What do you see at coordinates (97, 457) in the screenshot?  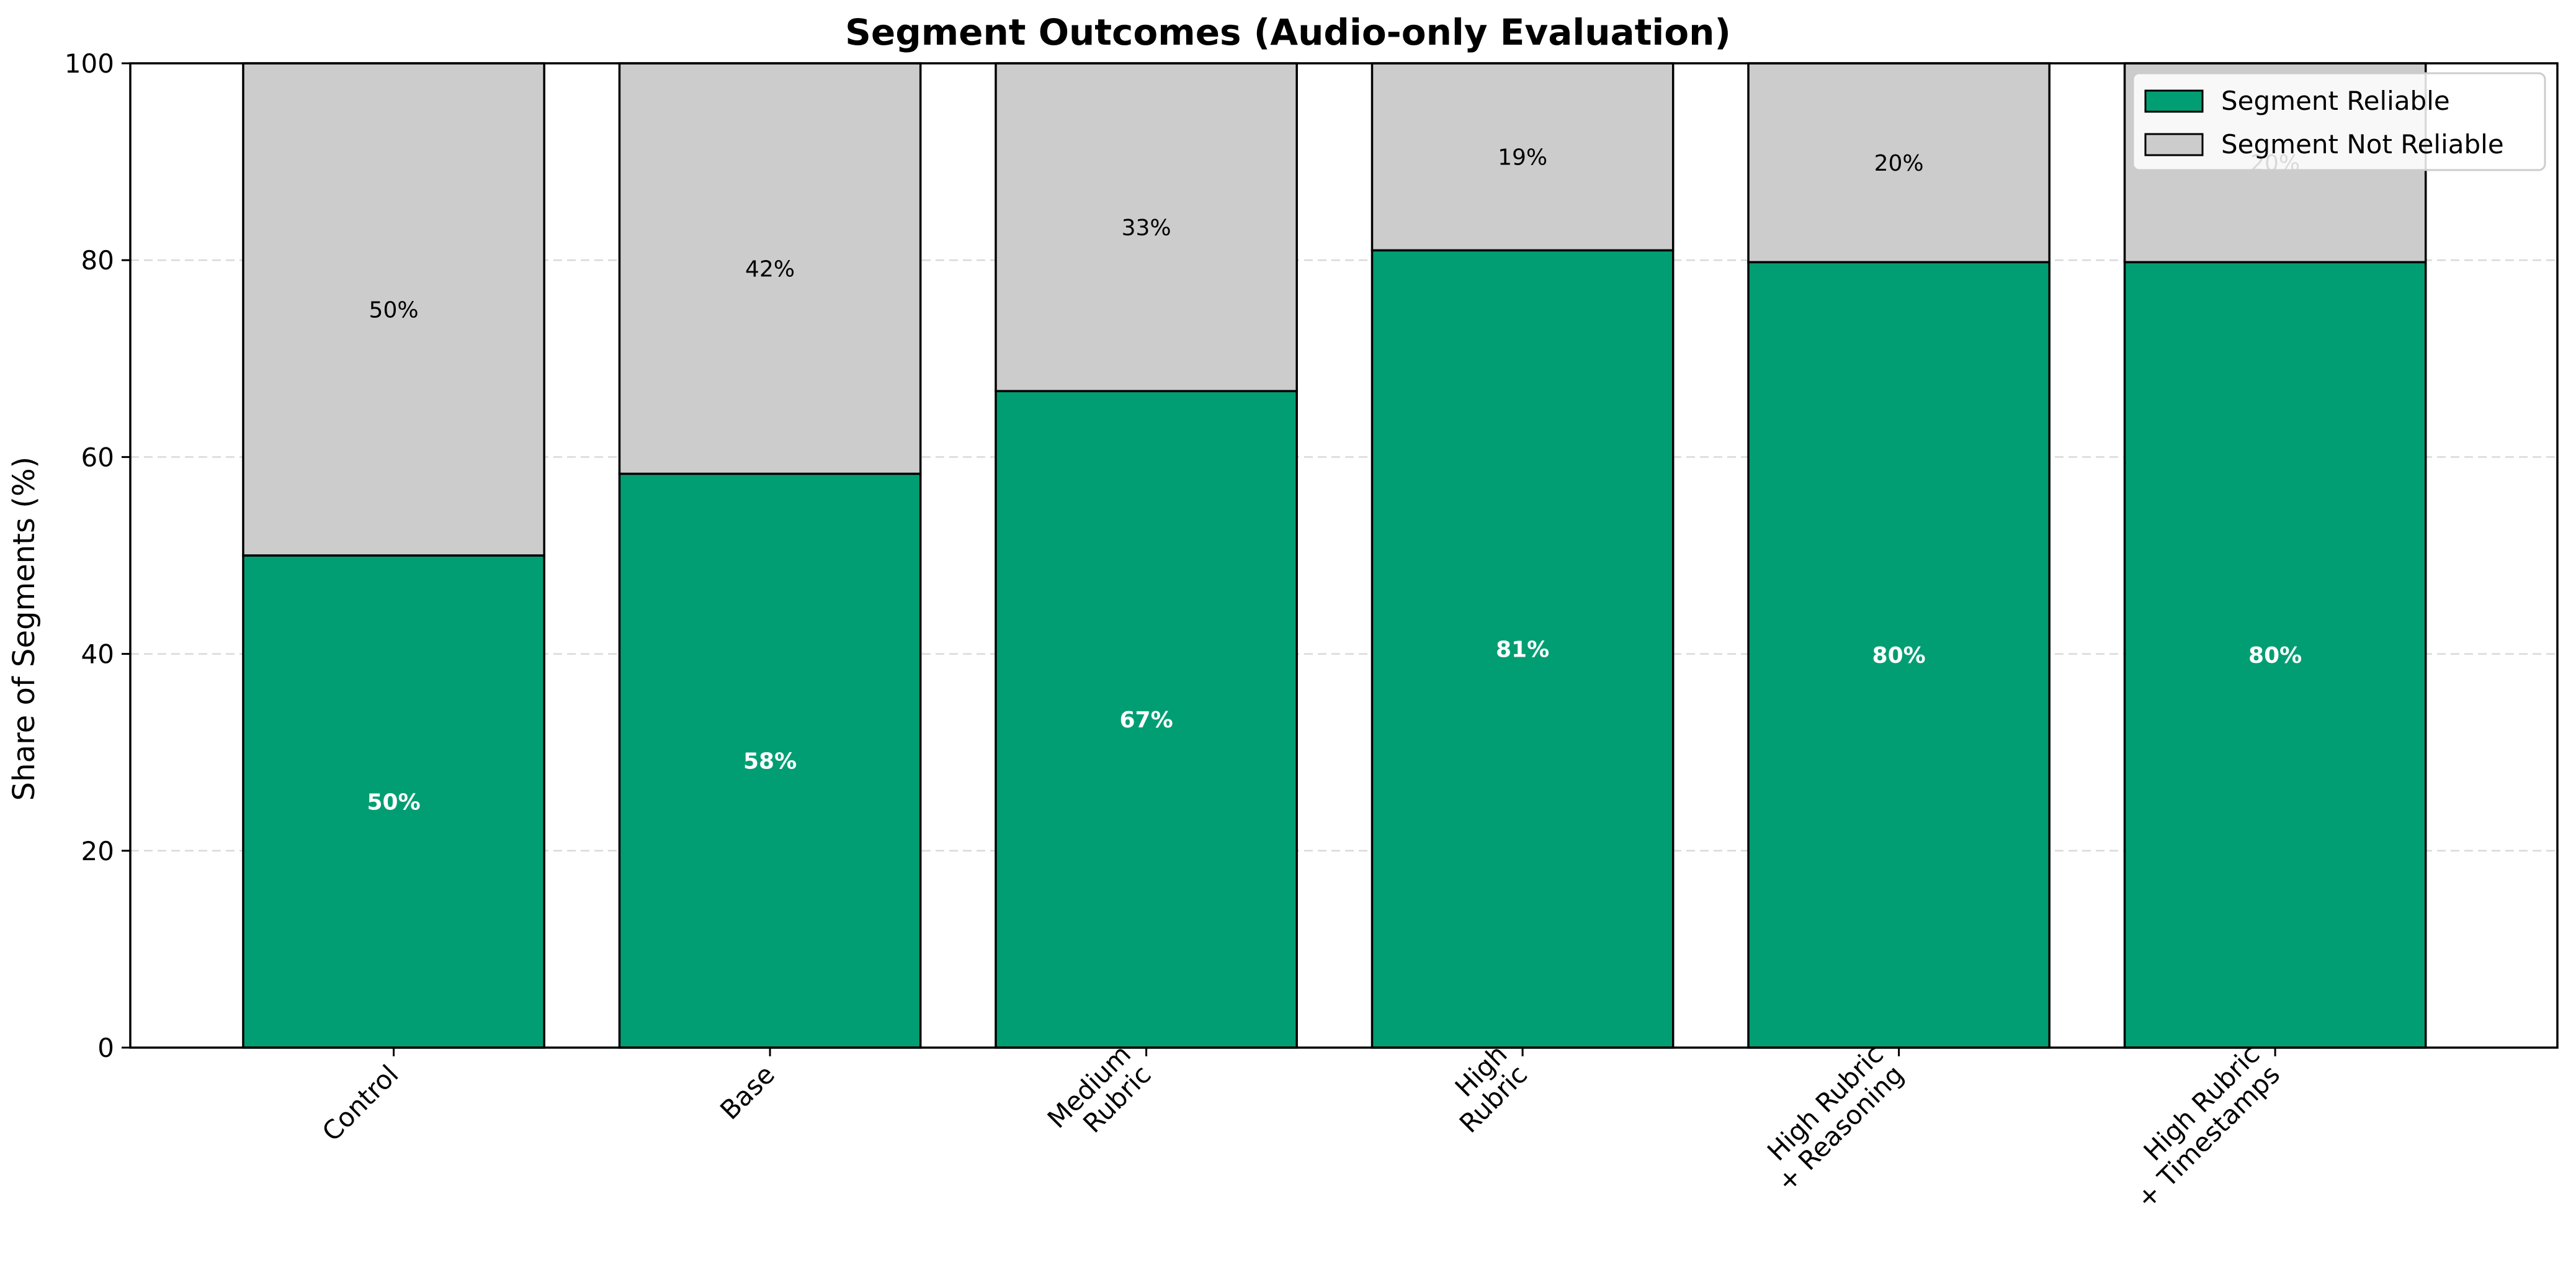 I see `y-tick-label: 60` at bounding box center [97, 457].